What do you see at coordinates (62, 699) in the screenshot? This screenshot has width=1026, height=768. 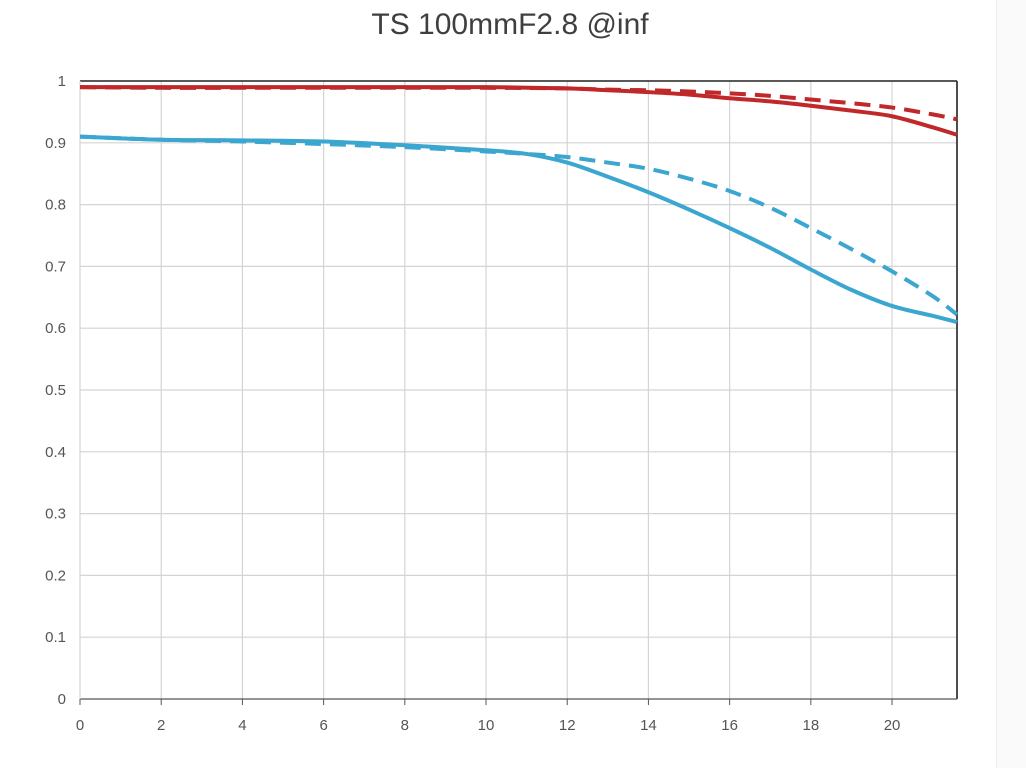 I see `y-tick-label: 0` at bounding box center [62, 699].